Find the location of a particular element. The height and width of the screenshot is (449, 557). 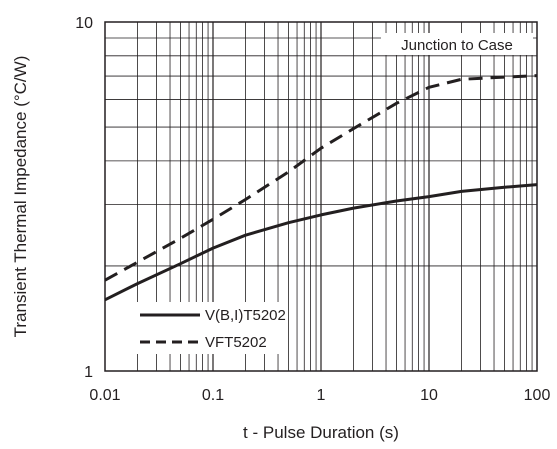

x-tick-label: 0.1 is located at coordinates (213, 395).